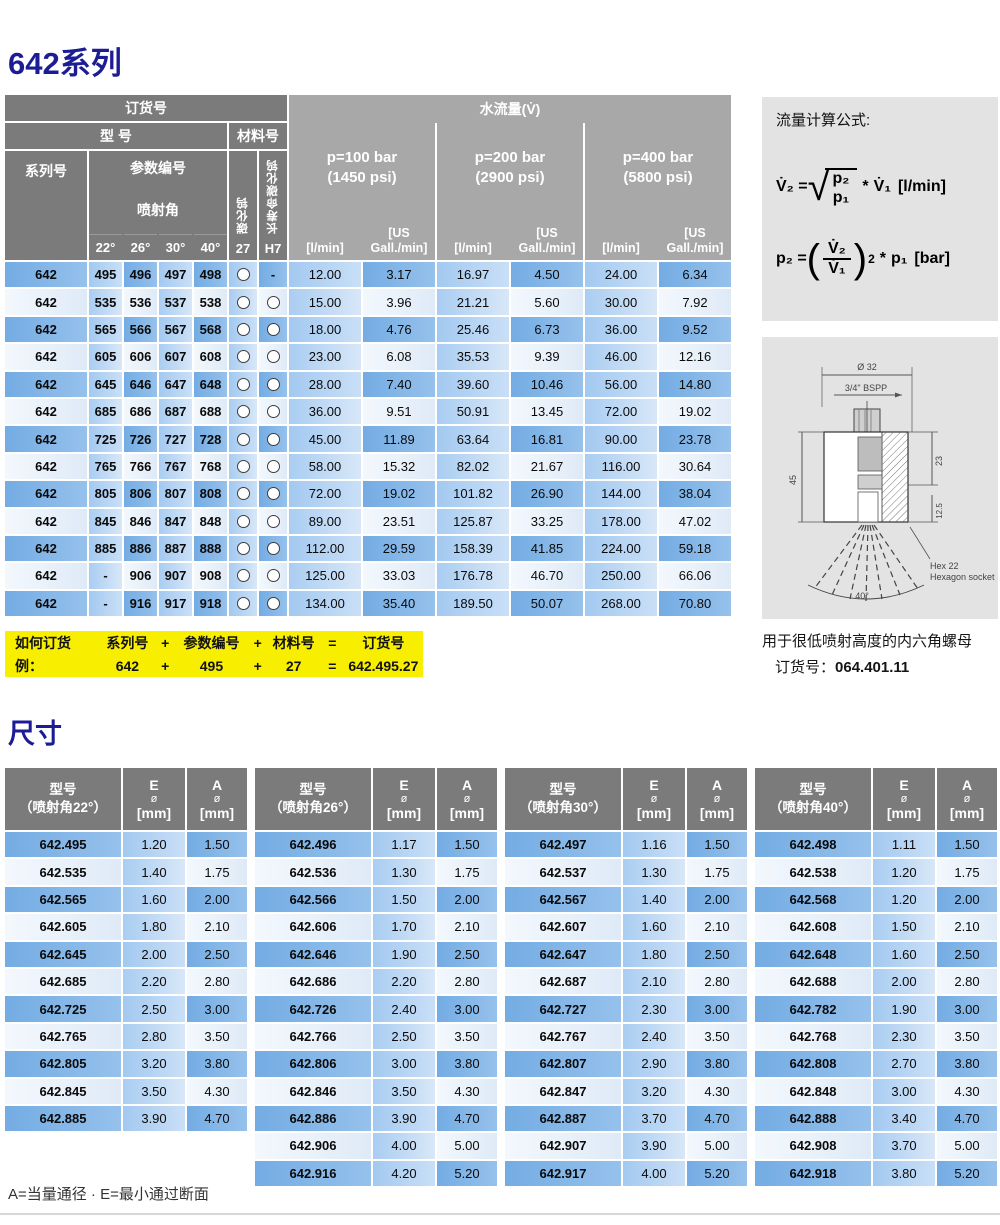 This screenshot has height=1225, width=1000. I want to click on table-row: 642.687 2.10 2.80, so click(626, 981).